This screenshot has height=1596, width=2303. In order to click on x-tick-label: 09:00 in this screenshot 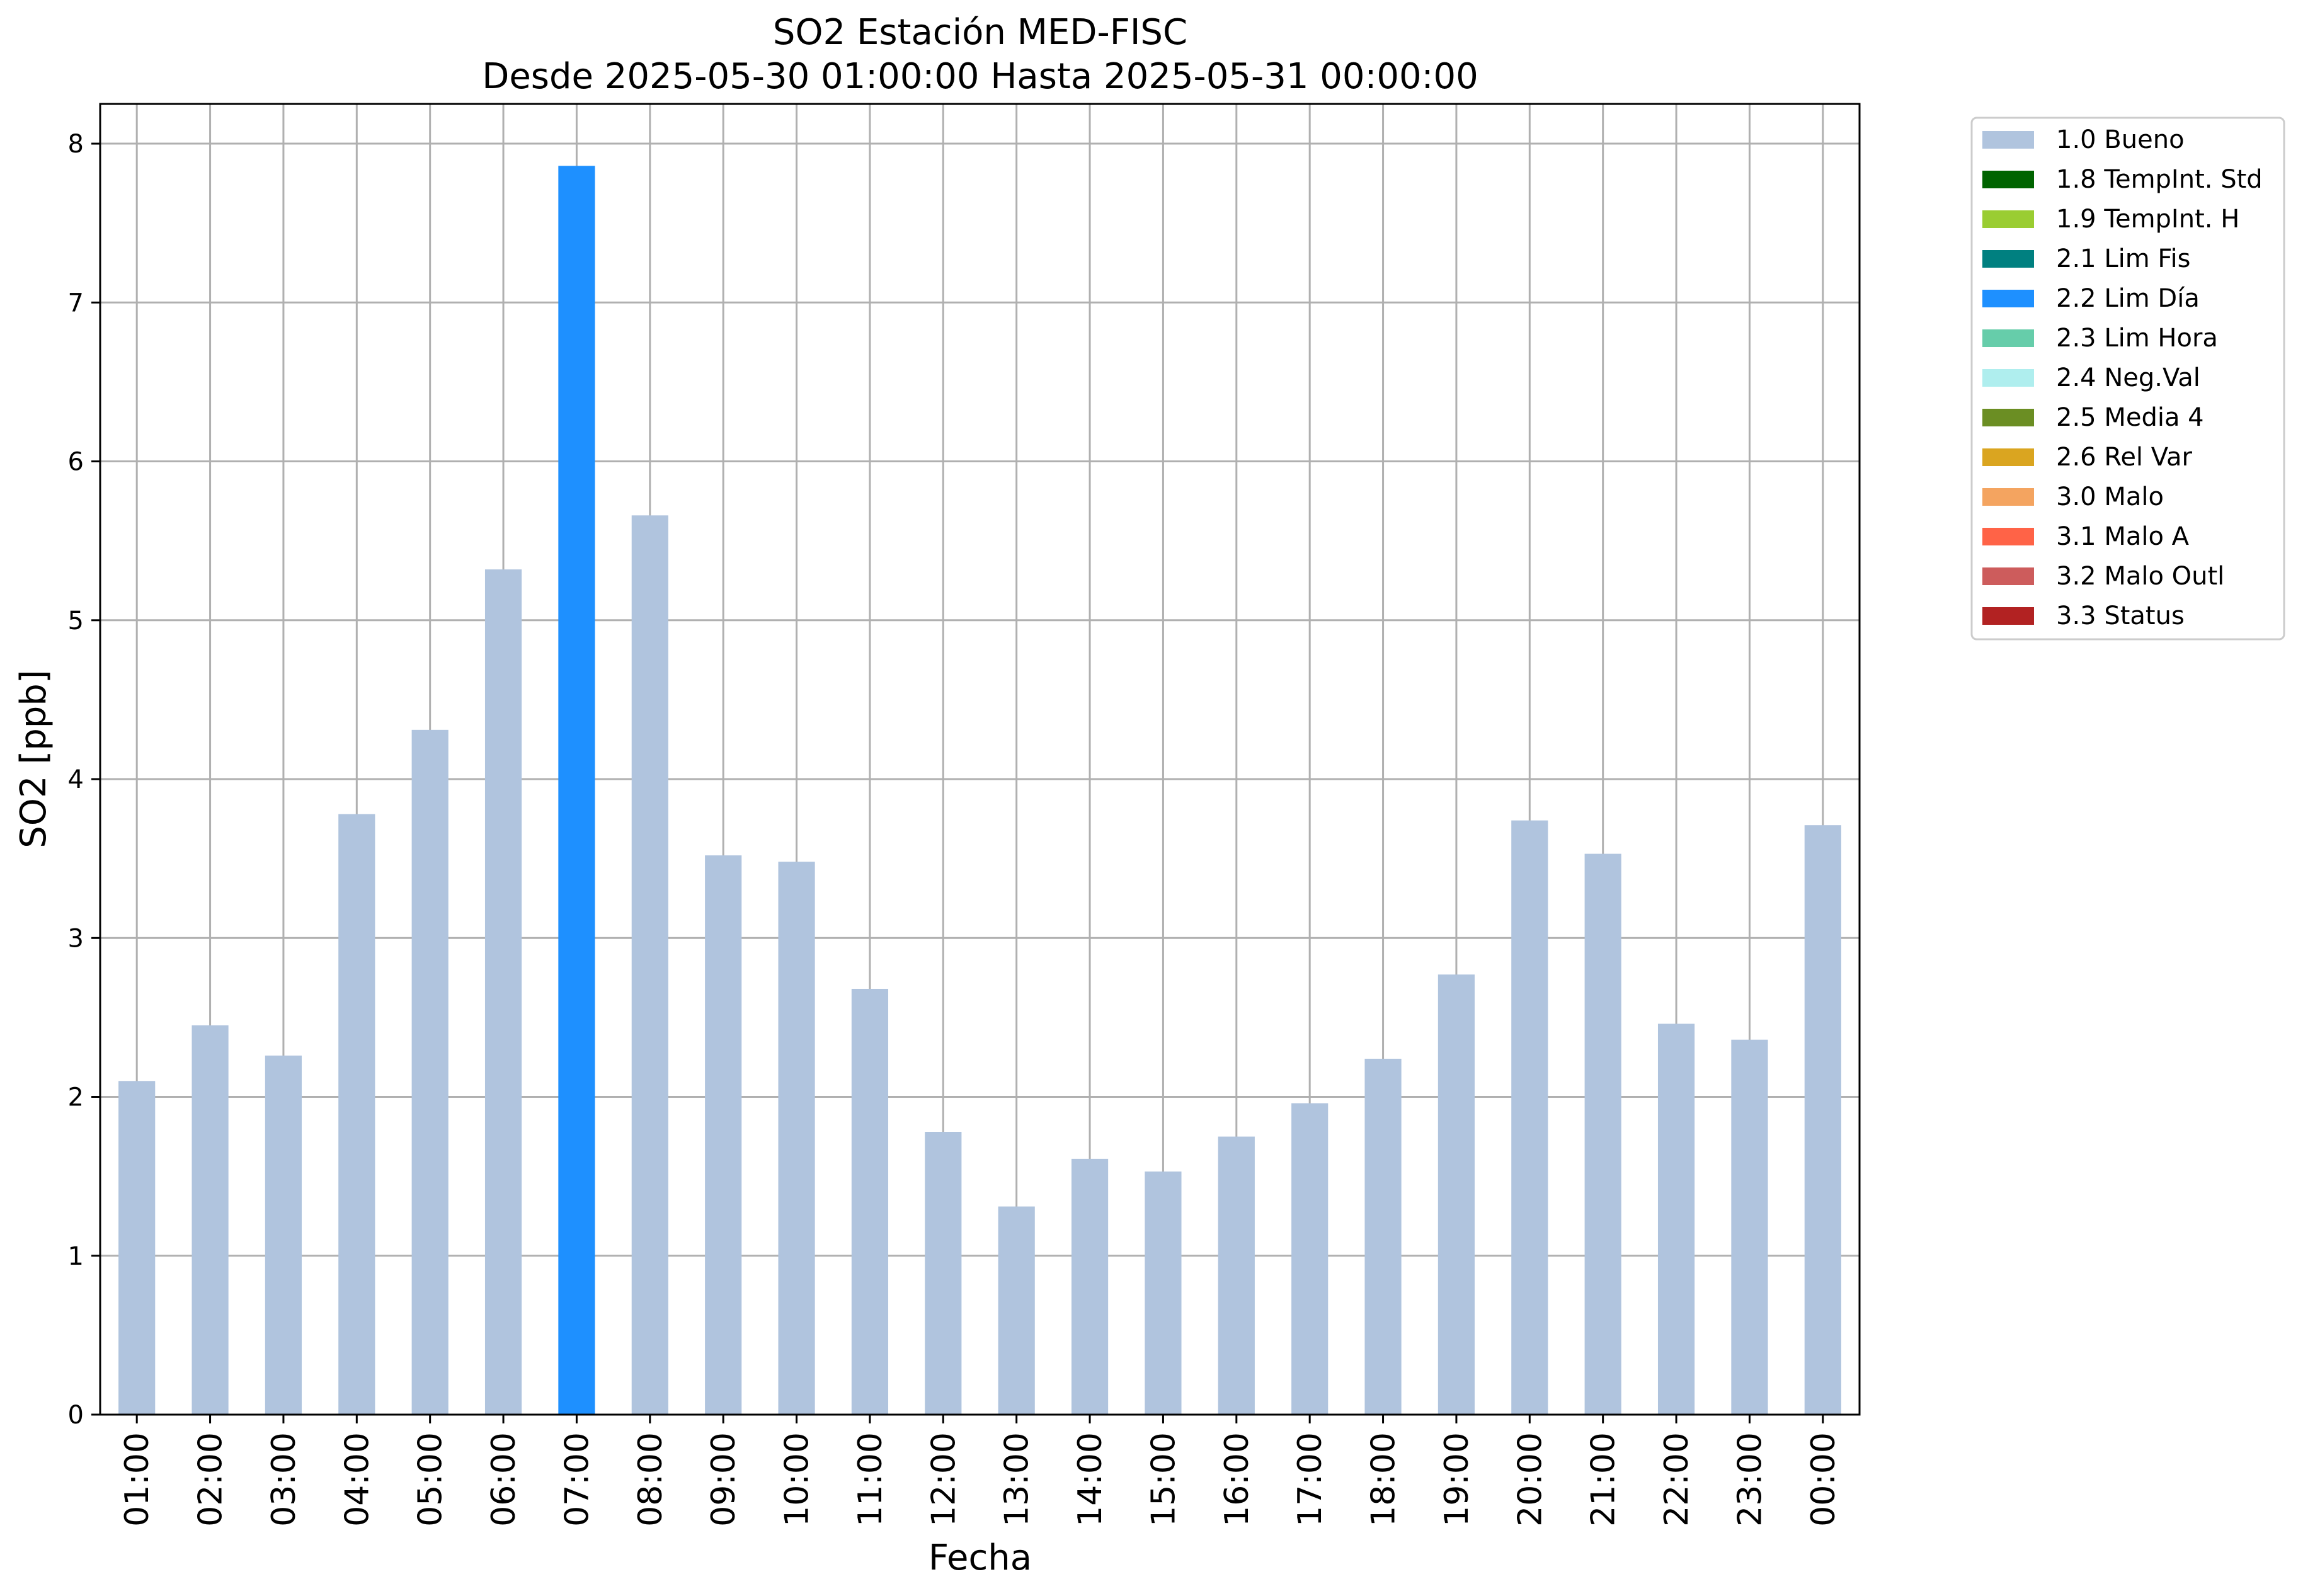, I will do `click(724, 1479)`.